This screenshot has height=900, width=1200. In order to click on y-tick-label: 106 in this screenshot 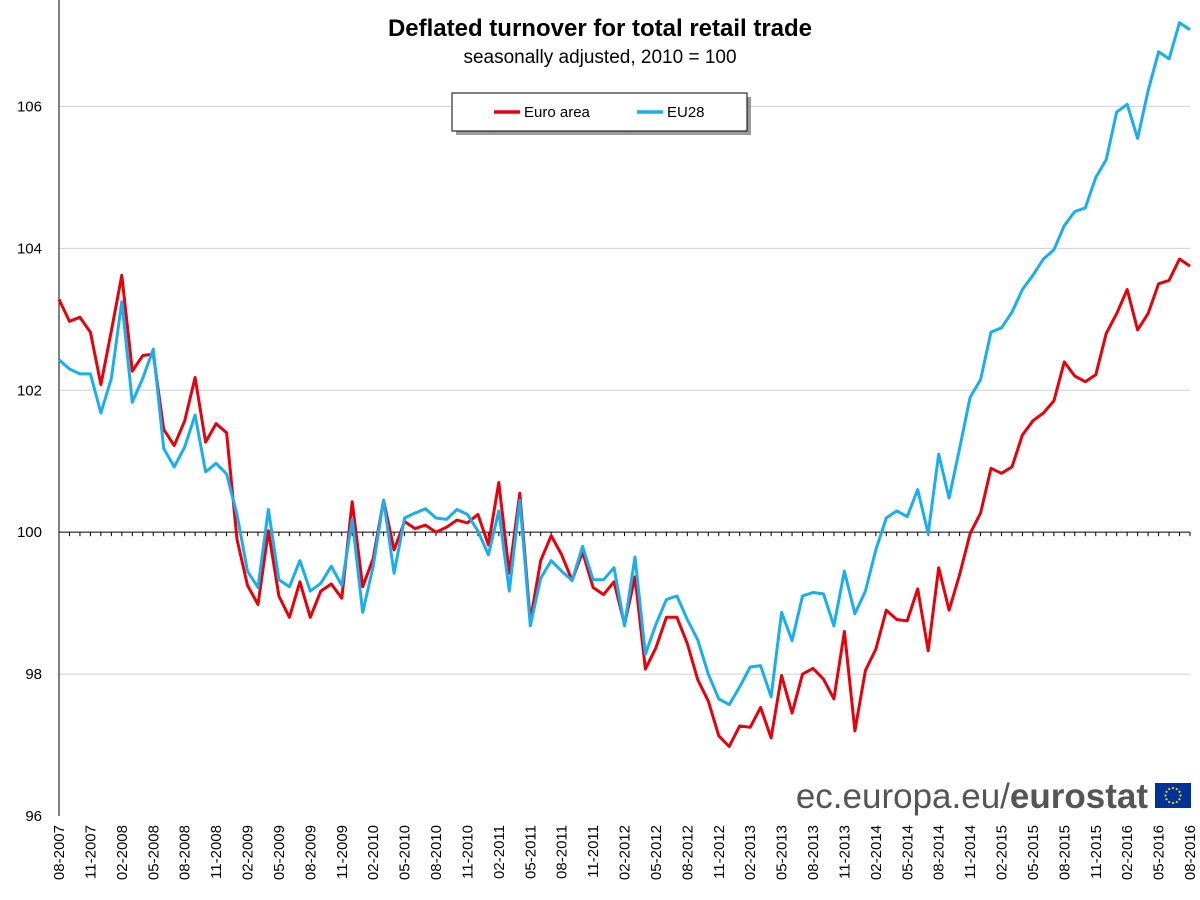, I will do `click(29, 106)`.